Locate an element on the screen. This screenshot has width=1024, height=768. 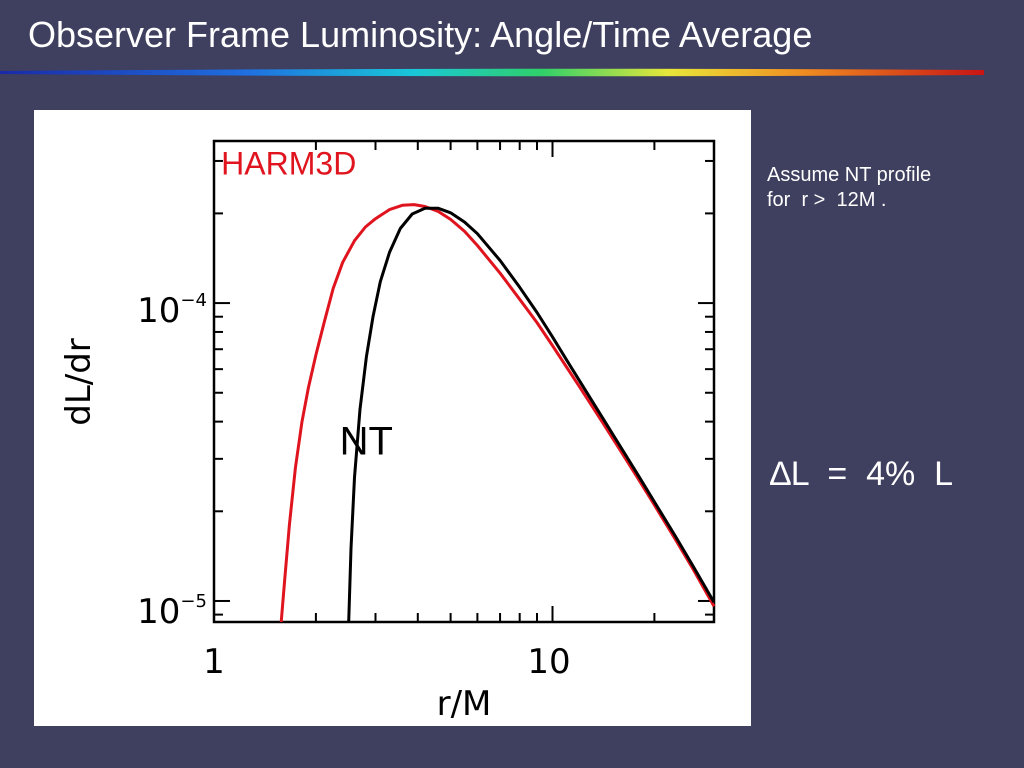
x-tick-label: 1 is located at coordinates (214, 662).